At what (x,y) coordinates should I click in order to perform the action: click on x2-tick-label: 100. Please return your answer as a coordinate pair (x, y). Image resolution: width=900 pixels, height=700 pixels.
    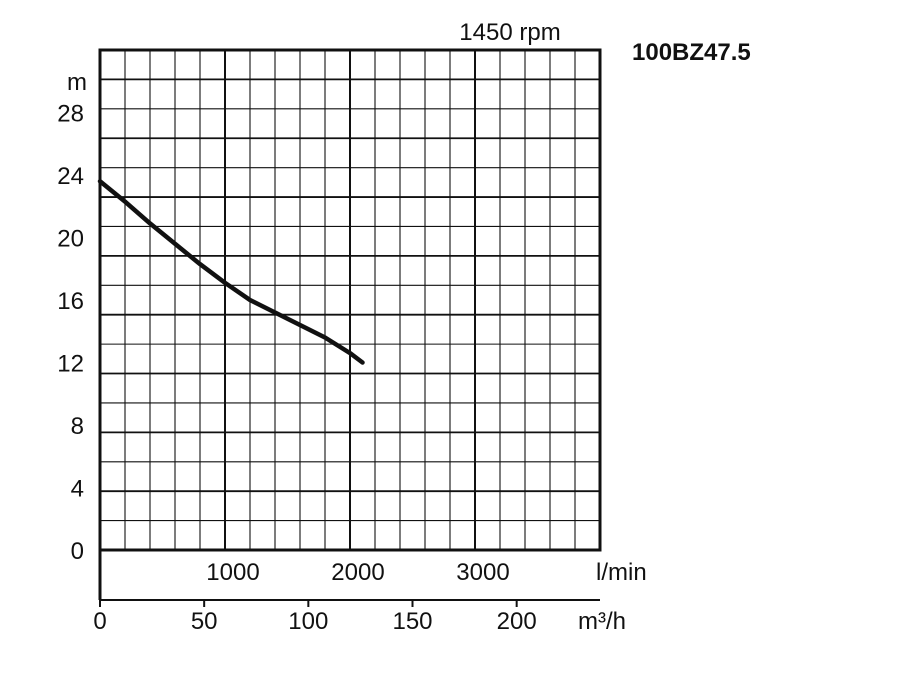
    Looking at the image, I should click on (308, 621).